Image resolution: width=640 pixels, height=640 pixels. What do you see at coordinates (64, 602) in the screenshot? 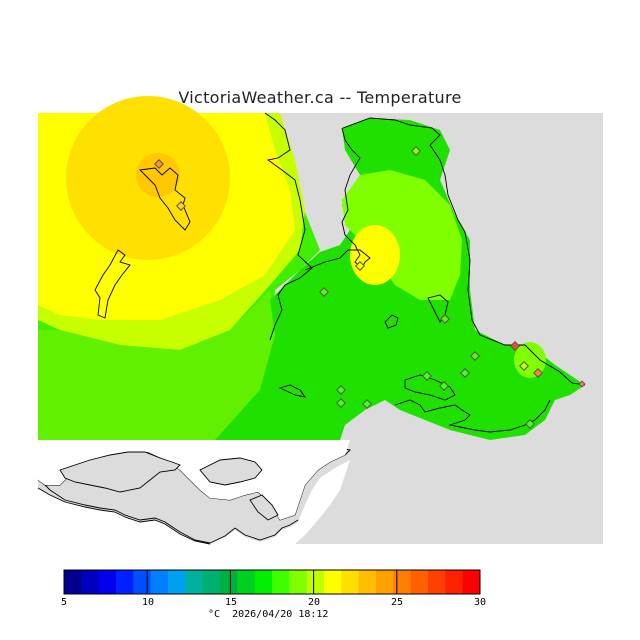
I see `legend-tick-label: 5` at bounding box center [64, 602].